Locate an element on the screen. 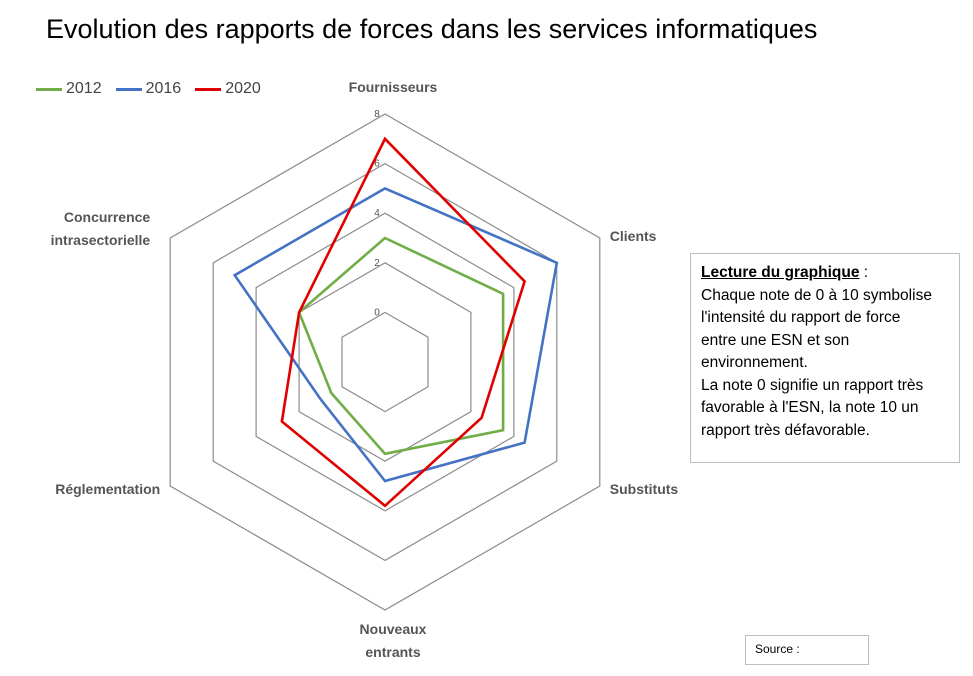 The image size is (973, 676). radar-gridline is located at coordinates (385, 362).